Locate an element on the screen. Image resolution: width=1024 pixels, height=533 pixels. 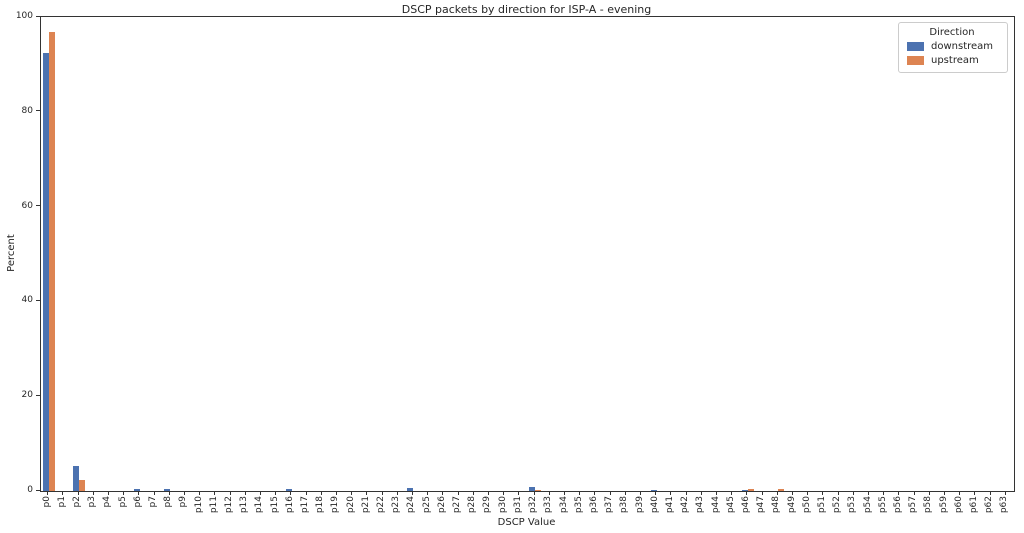
x-tick-label: p48 is located at coordinates (776, 505).